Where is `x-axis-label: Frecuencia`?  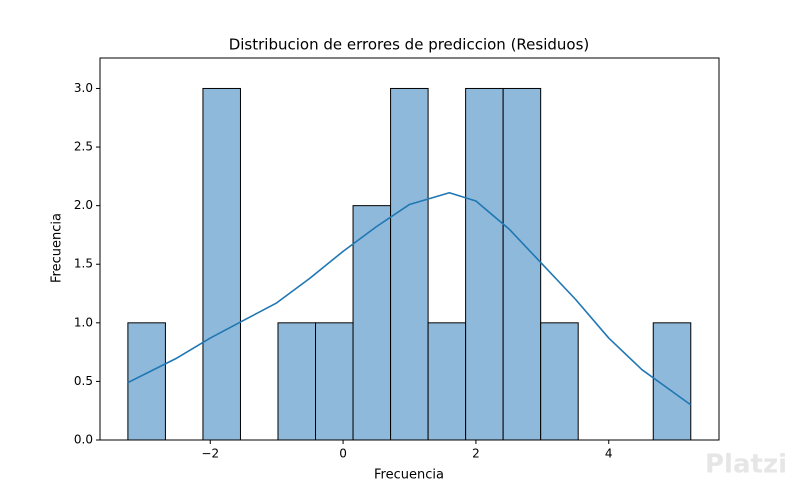 x-axis-label: Frecuencia is located at coordinates (409, 475).